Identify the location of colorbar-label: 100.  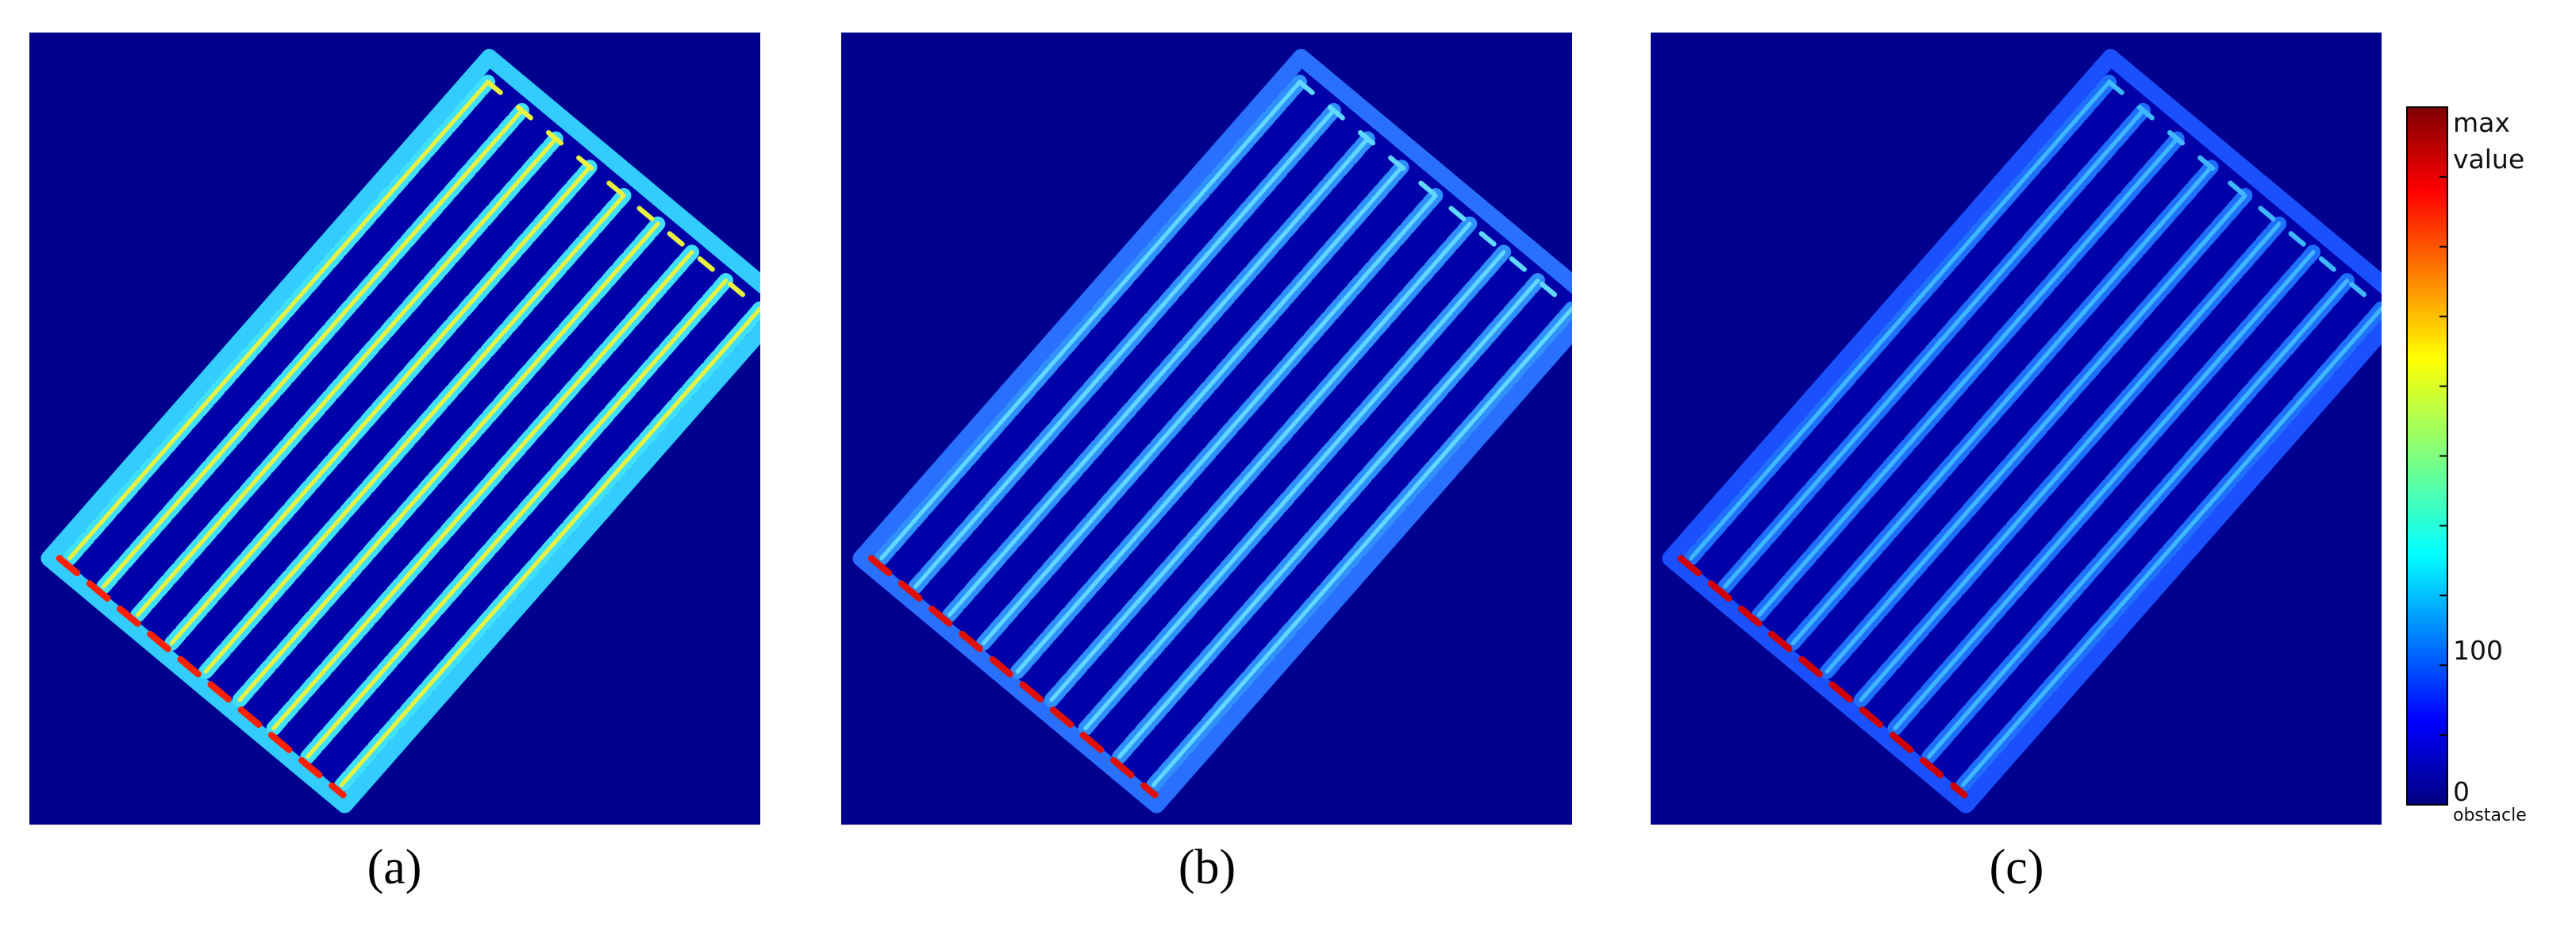
(2478, 650).